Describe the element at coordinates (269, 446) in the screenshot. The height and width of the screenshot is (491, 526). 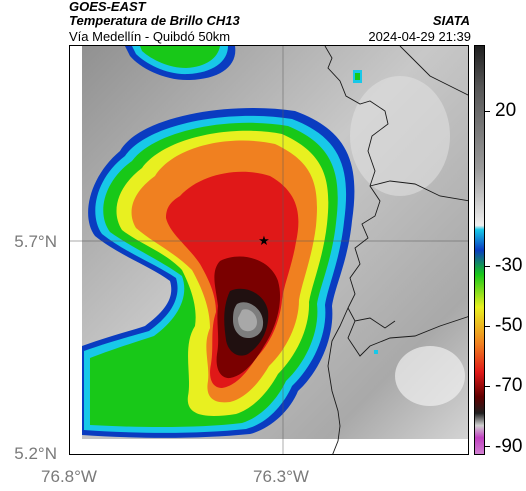
I see `white-bottom-strip` at that location.